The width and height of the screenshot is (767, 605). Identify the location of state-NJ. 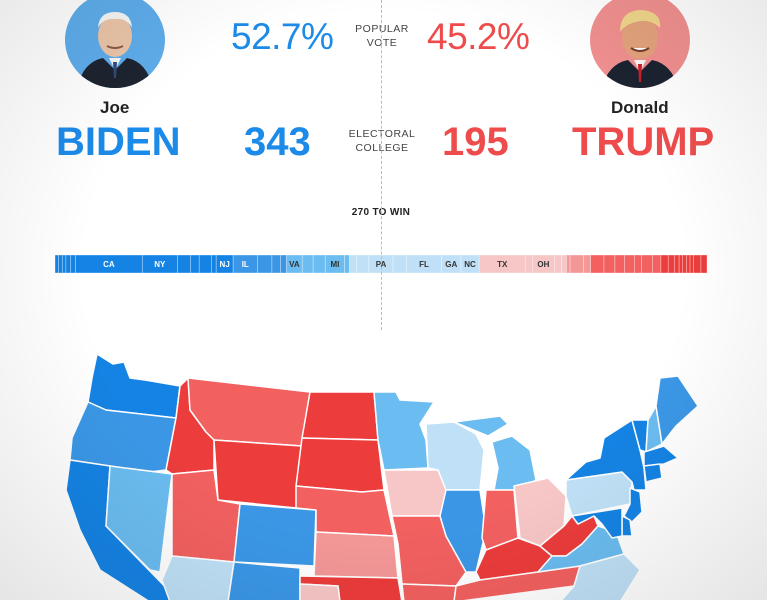
(633, 505).